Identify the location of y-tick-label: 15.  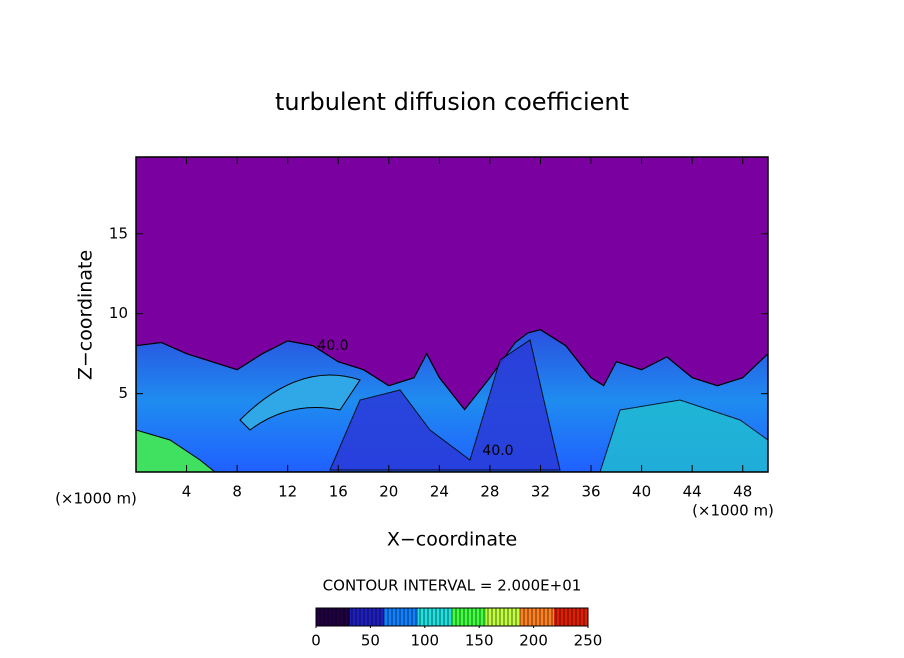
(118, 233).